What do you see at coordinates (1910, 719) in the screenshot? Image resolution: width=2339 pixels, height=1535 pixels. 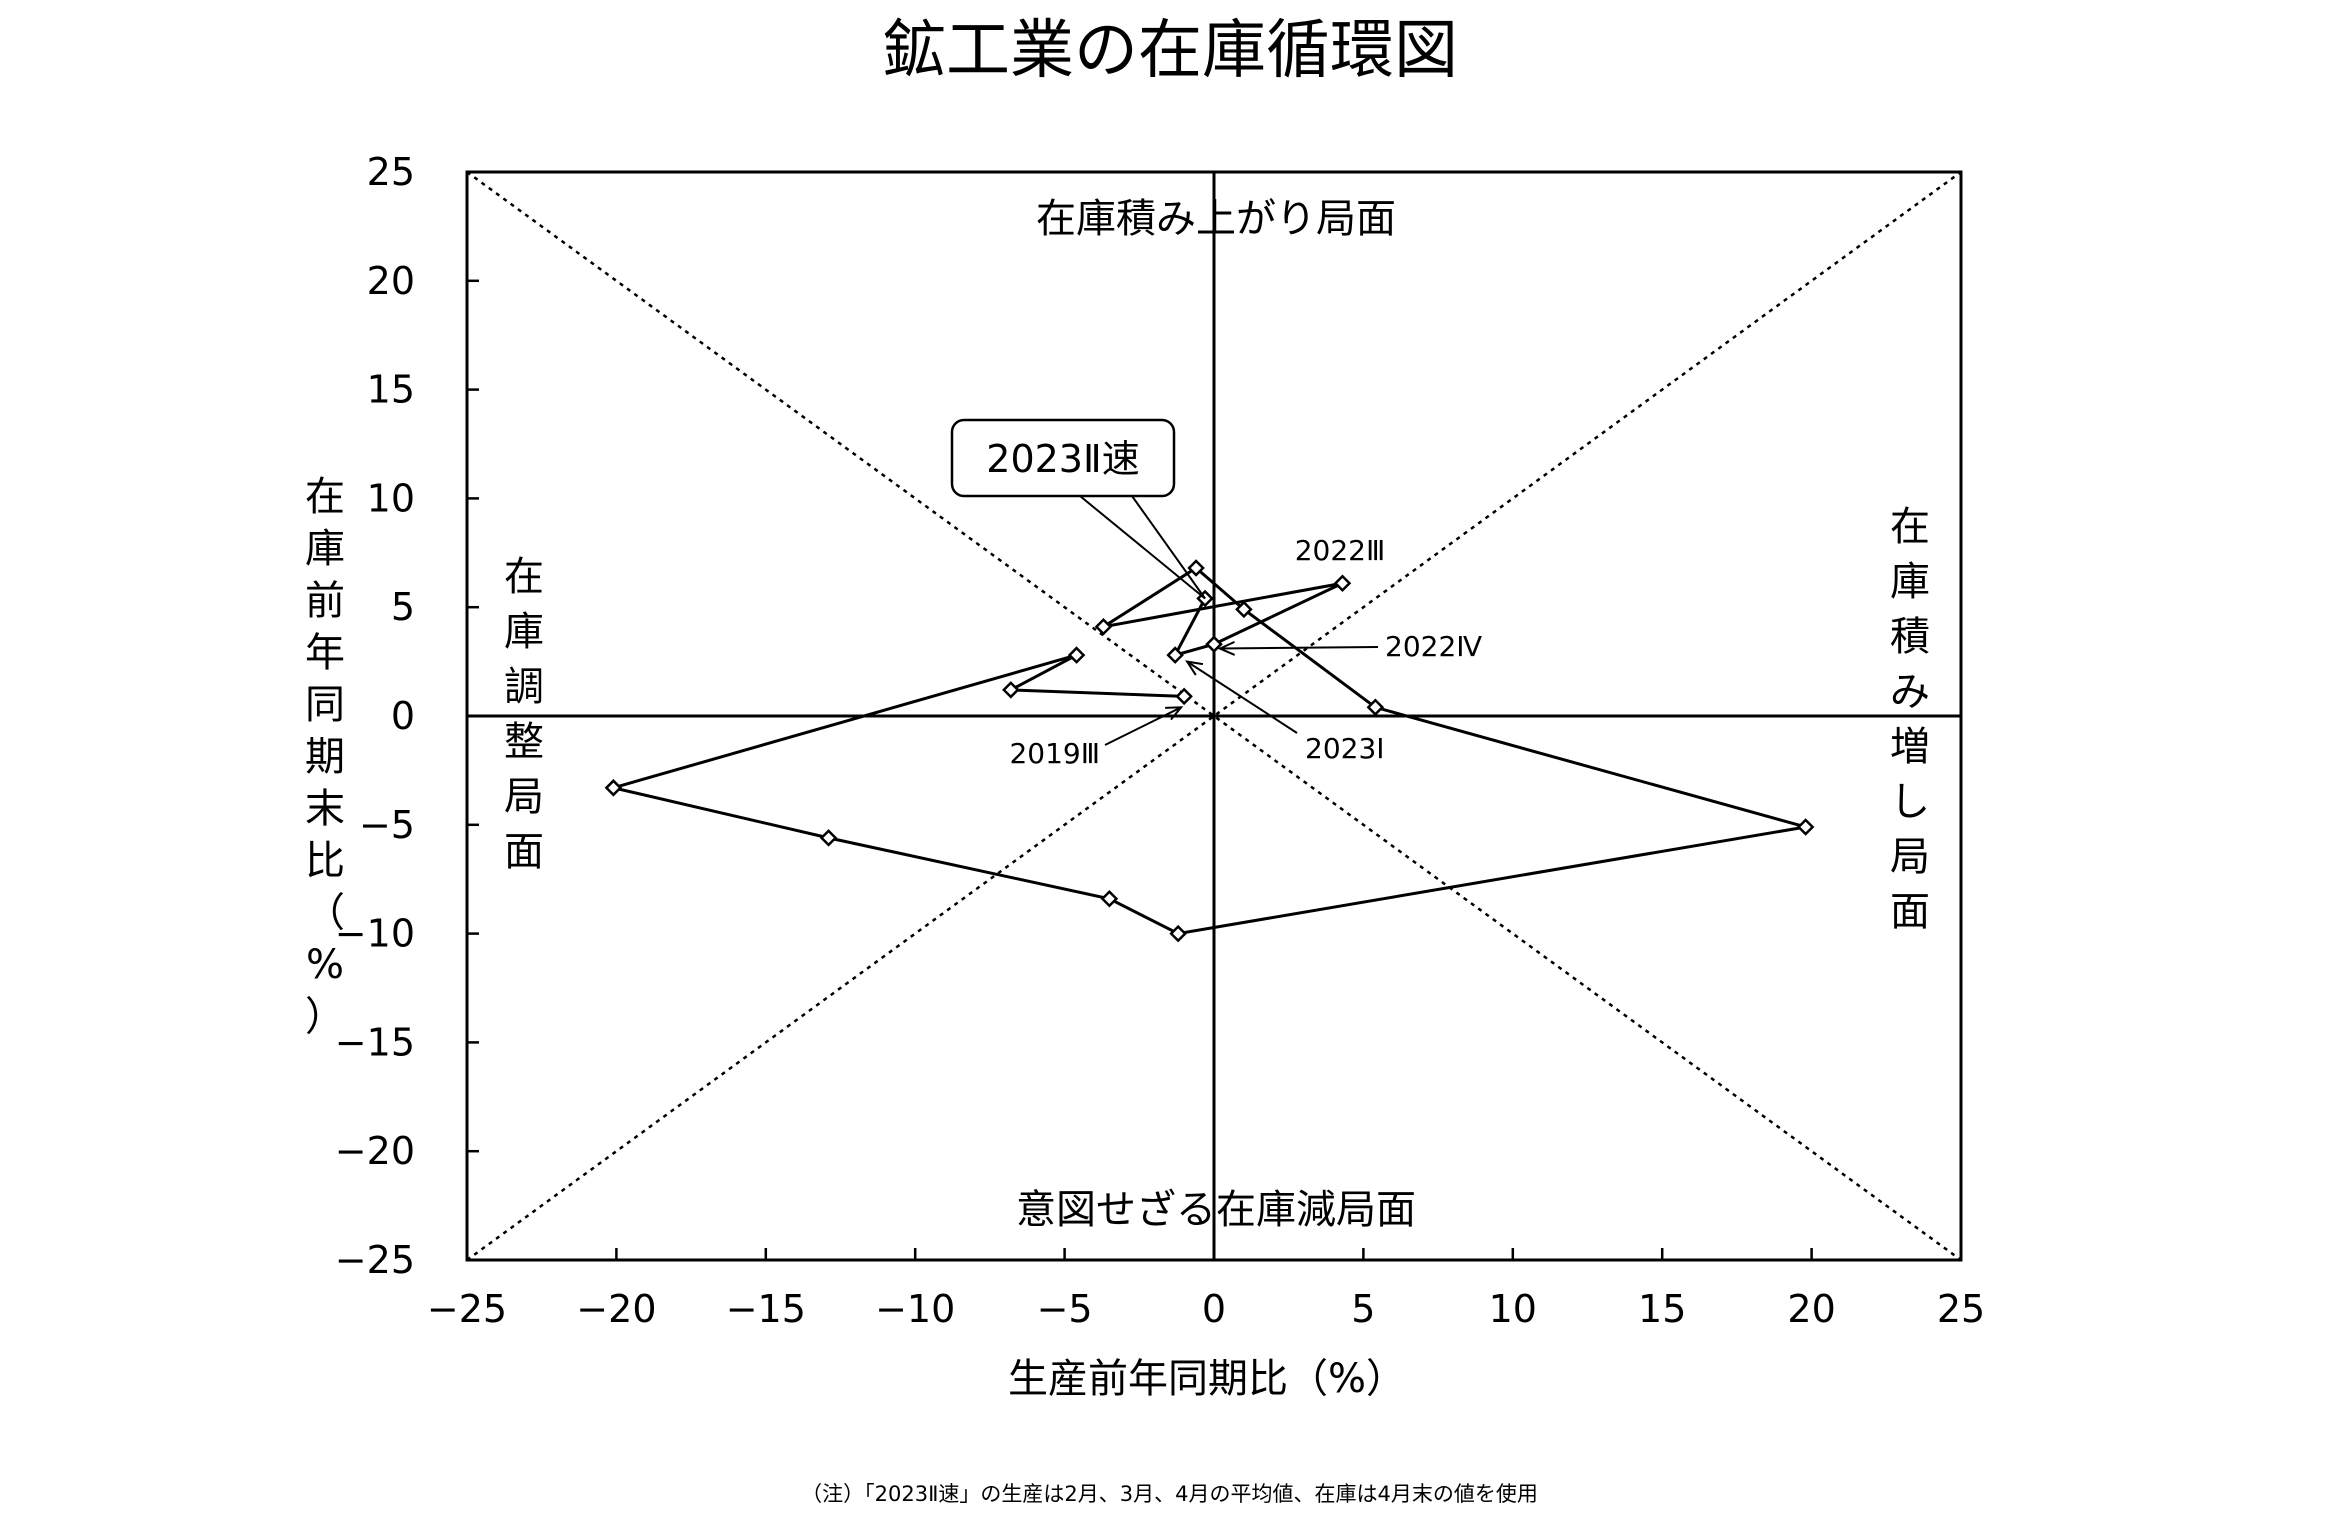 I see `quadrant-label-right: 在庫積み増し局面` at bounding box center [1910, 719].